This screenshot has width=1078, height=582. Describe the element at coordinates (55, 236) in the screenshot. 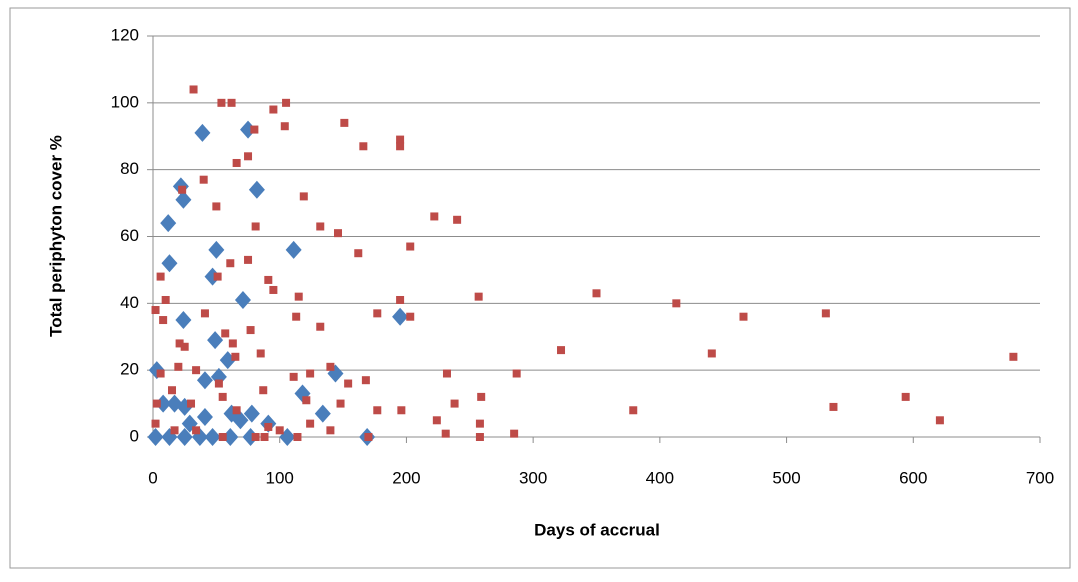

I see `y-axis-label: Total periphyton cover %` at that location.